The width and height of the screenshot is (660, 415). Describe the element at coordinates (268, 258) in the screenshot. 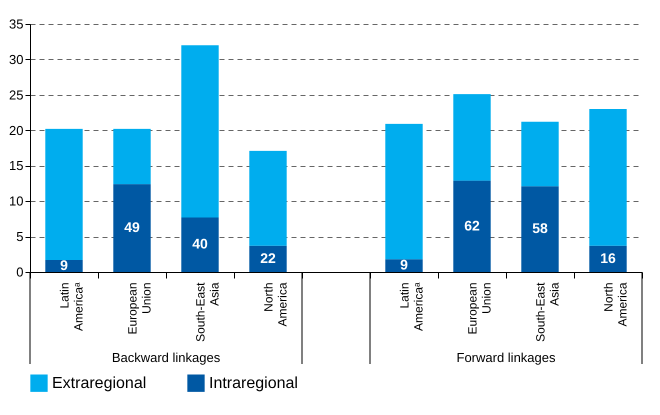

I see `annotation: 22` at that location.